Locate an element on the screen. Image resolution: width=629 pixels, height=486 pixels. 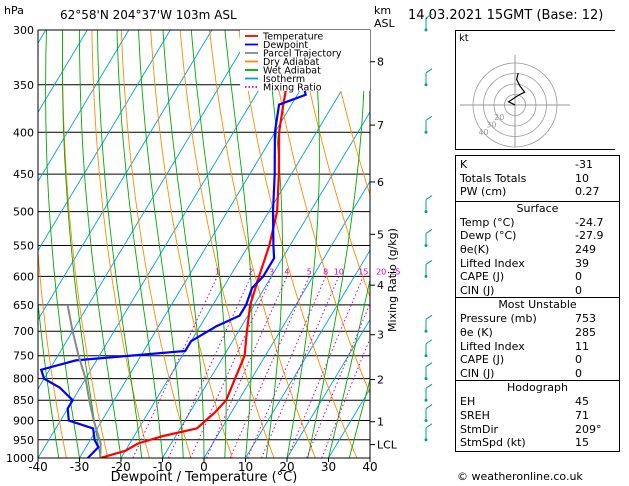
table-row: StmDir 209° is located at coordinates (537, 430).